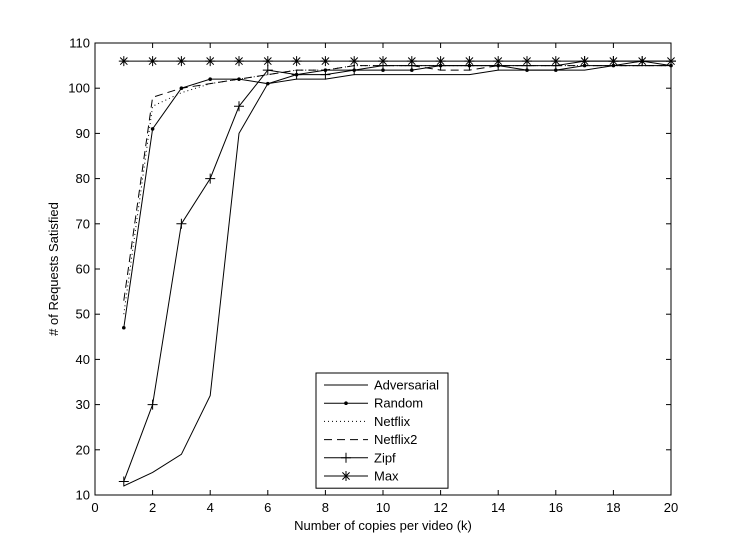 The height and width of the screenshot is (556, 741). Describe the element at coordinates (386, 476) in the screenshot. I see `legend-label: Max` at that location.